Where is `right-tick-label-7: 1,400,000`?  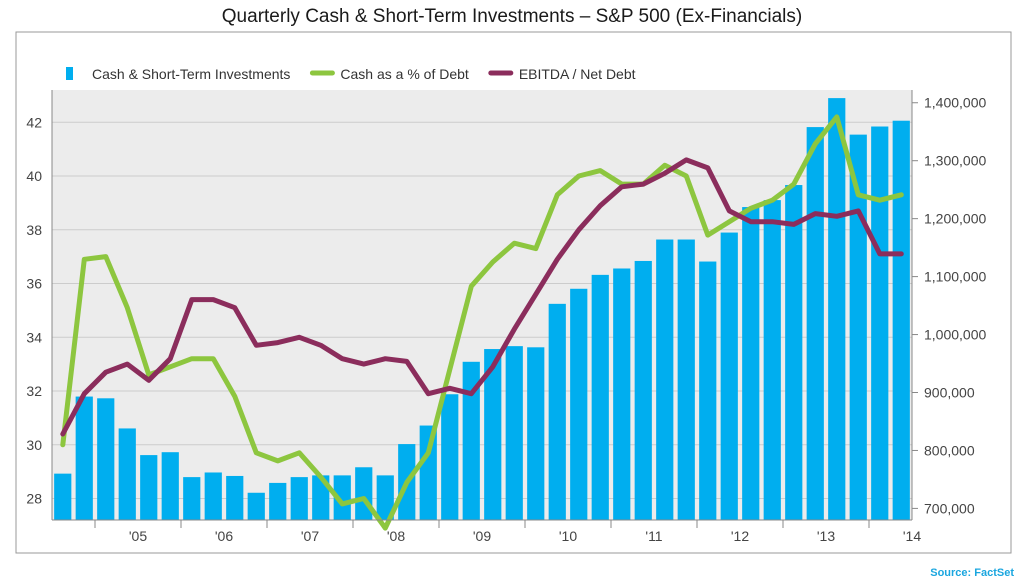 right-tick-label-7: 1,400,000 is located at coordinates (955, 103).